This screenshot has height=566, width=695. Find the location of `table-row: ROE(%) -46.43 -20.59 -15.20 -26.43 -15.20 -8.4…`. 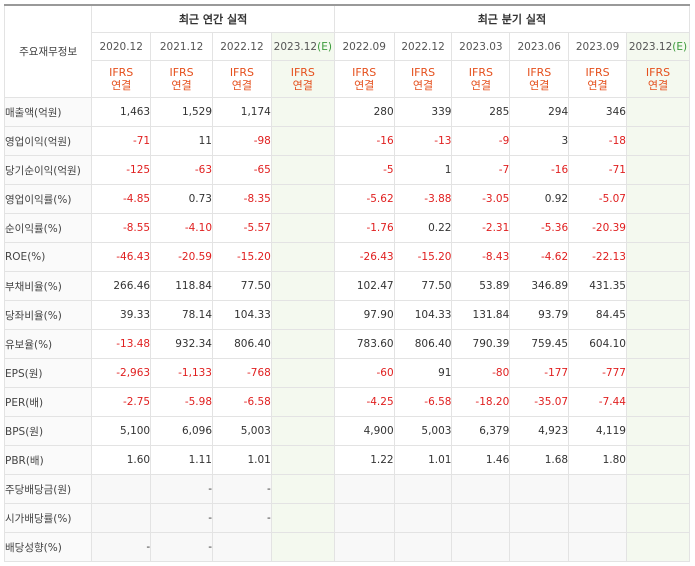

table-row: ROE(%) -46.43 -20.59 -15.20 -26.43 -15.20 -8.4… is located at coordinates (347, 257).